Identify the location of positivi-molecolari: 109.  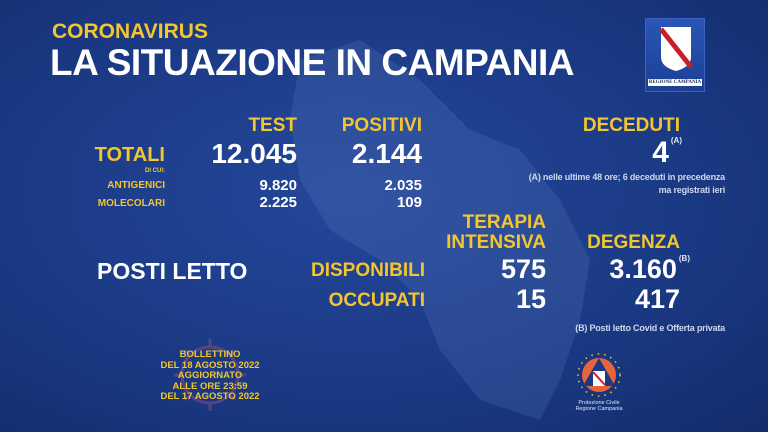
(409, 202).